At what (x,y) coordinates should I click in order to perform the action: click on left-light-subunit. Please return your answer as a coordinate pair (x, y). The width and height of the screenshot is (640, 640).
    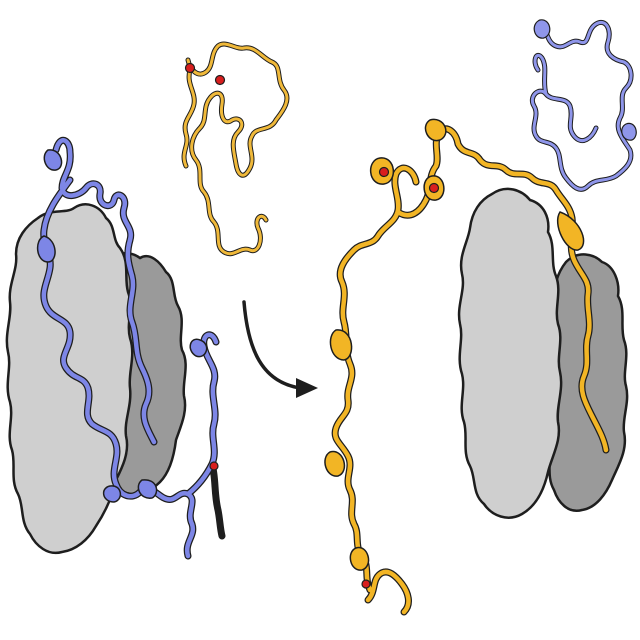
    Looking at the image, I should click on (69, 379).